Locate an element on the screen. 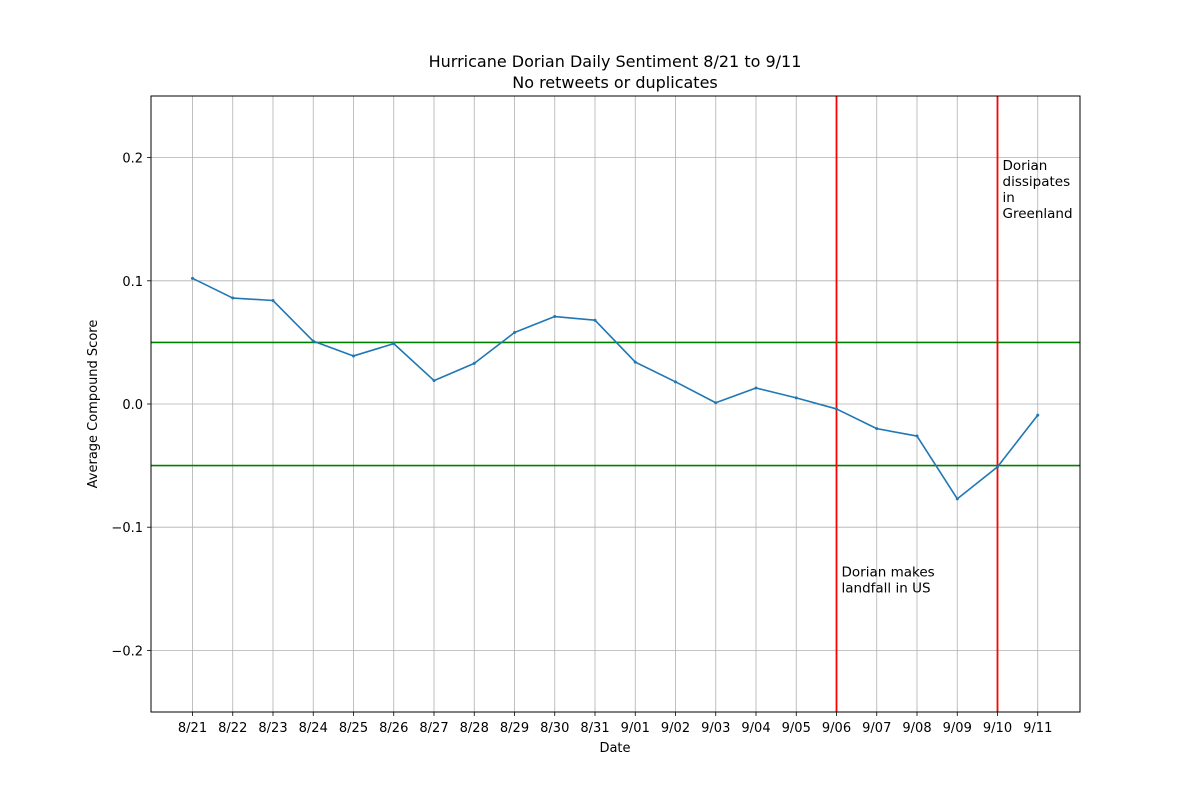 The width and height of the screenshot is (1200, 800). x-tick-label: 9/06 is located at coordinates (836, 728).